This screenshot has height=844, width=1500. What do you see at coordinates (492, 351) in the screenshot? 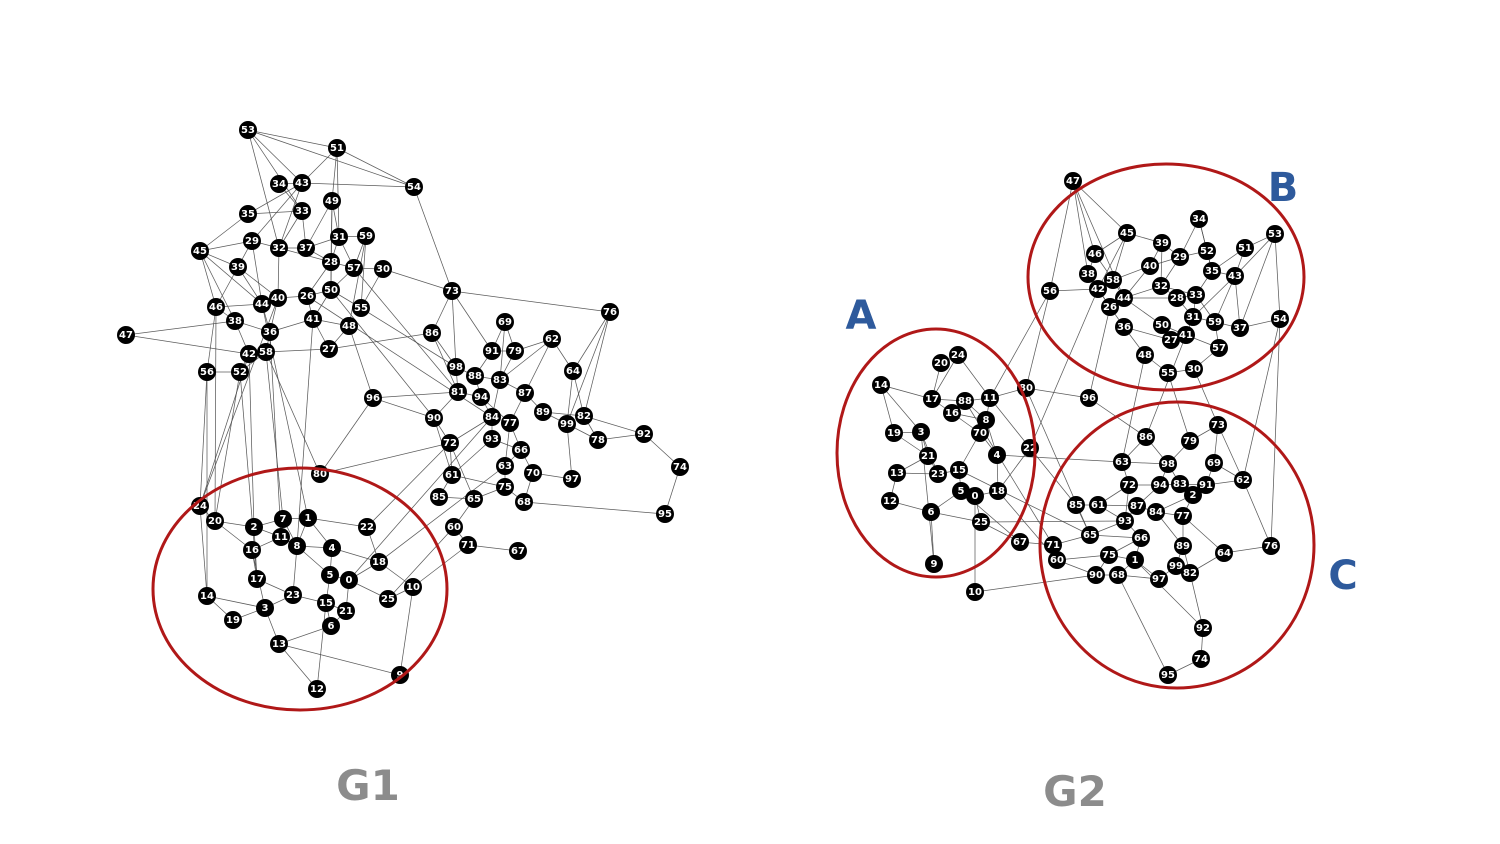
I see `graph-node: 91` at bounding box center [492, 351].